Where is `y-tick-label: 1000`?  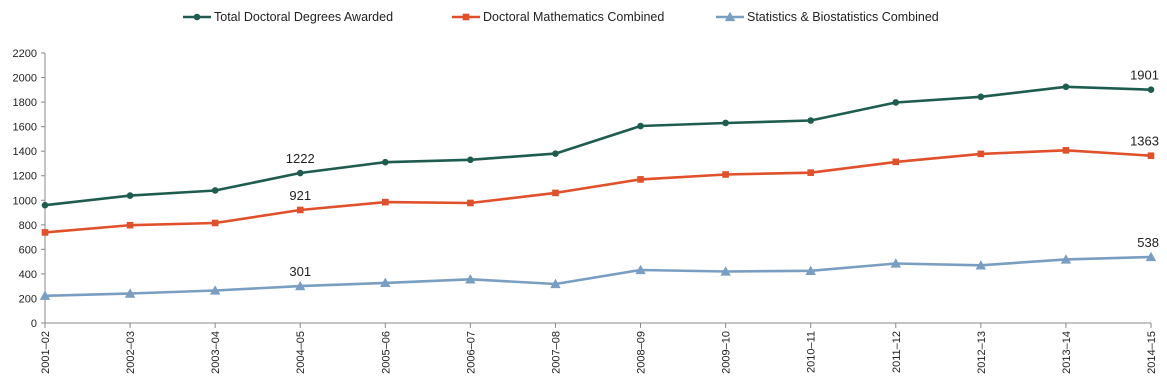 y-tick-label: 1000 is located at coordinates (25, 201).